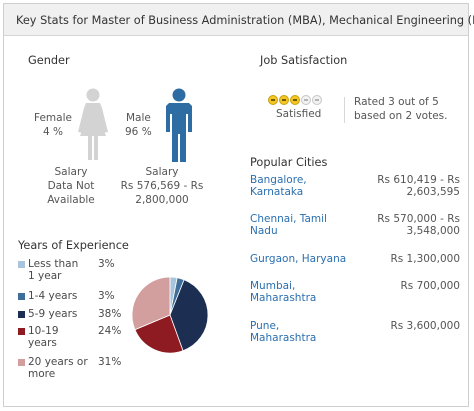  I want to click on female-salary-line1: Data Not, so click(71, 186).